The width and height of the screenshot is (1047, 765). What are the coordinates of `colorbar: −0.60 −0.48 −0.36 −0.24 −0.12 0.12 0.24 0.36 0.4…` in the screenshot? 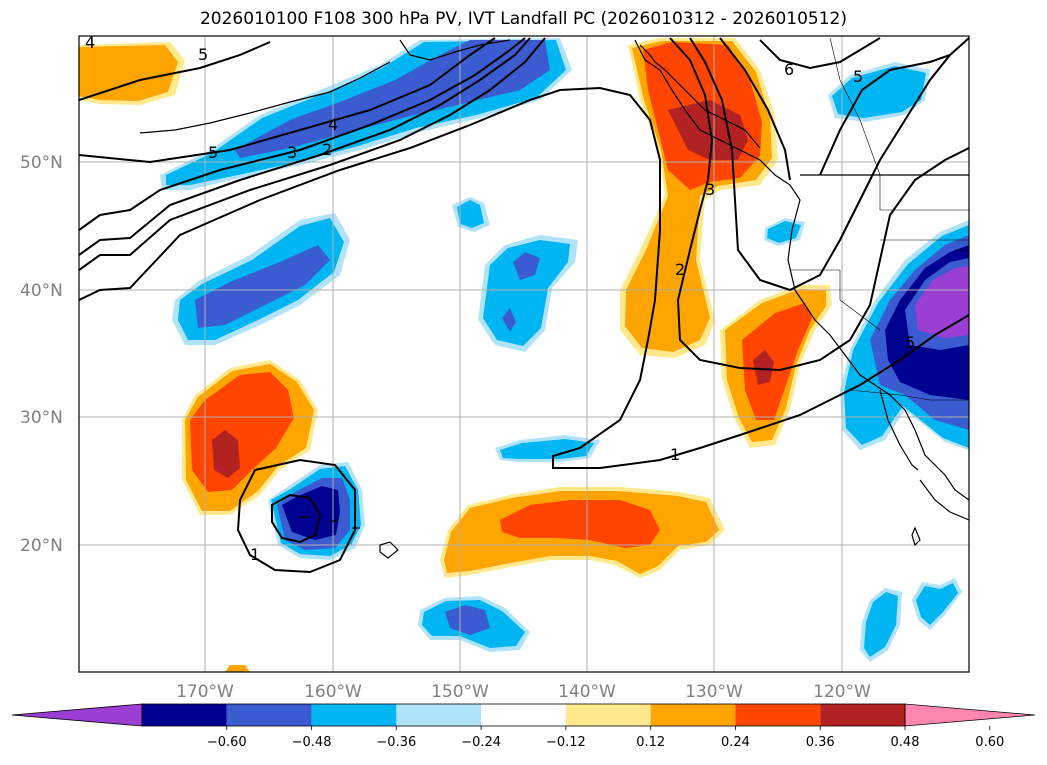 It's located at (523, 726).